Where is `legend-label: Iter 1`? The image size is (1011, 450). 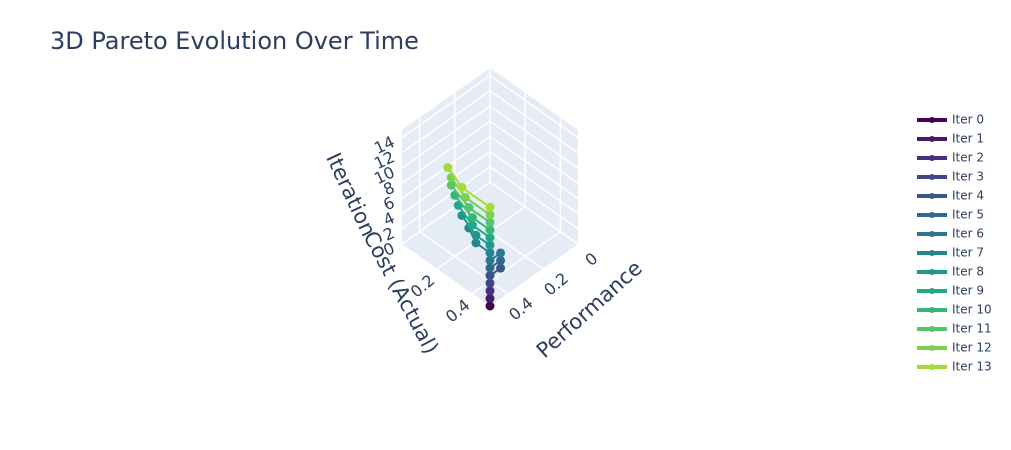 legend-label: Iter 1 is located at coordinates (968, 139).